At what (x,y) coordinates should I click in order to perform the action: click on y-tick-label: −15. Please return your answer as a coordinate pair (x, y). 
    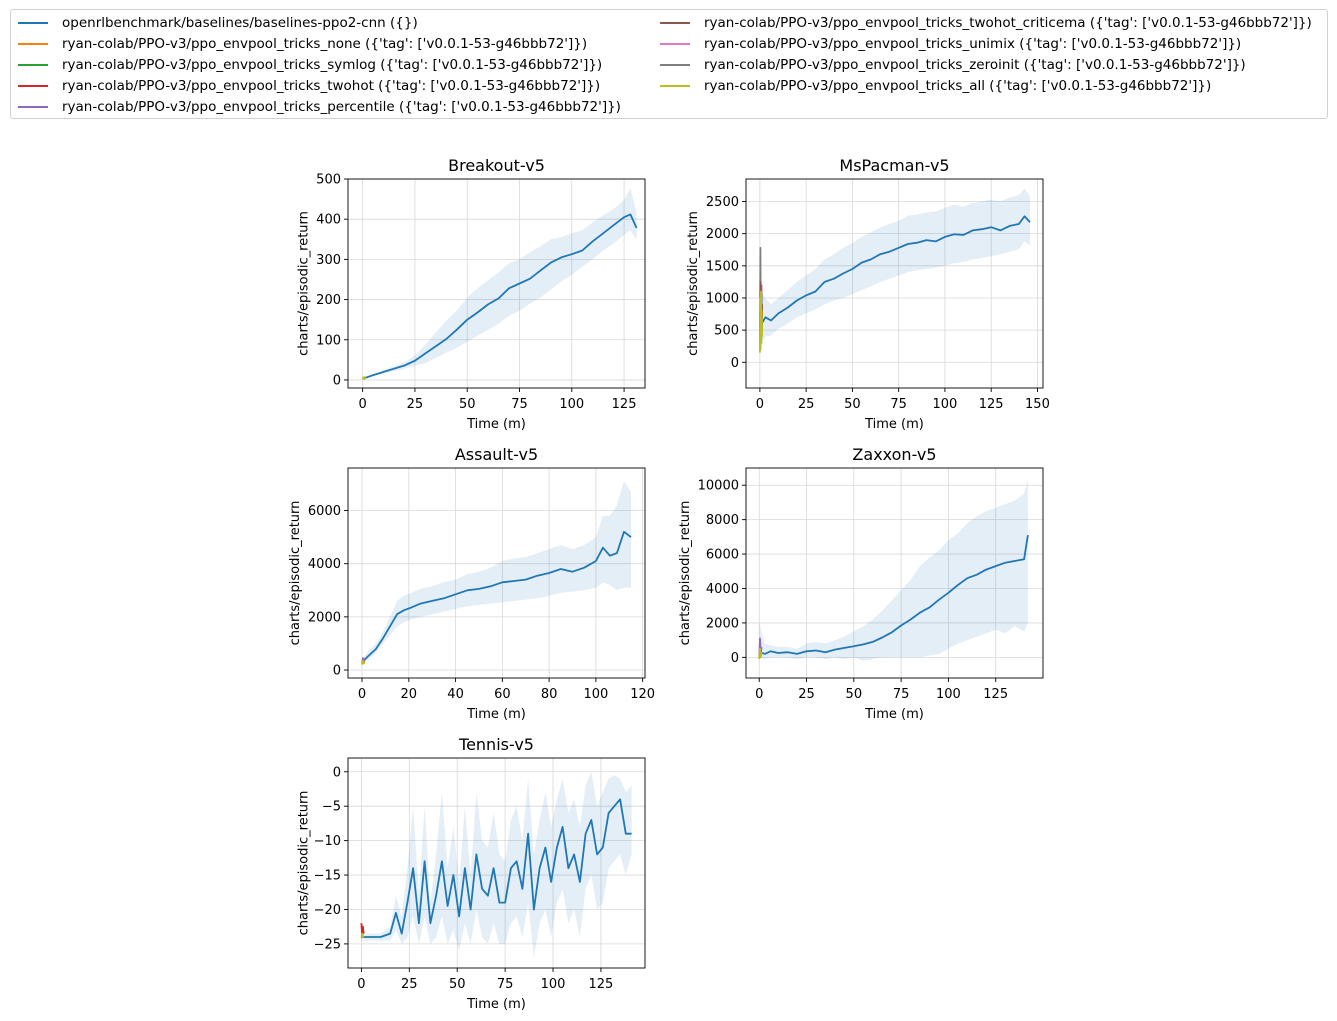
    Looking at the image, I should click on (327, 876).